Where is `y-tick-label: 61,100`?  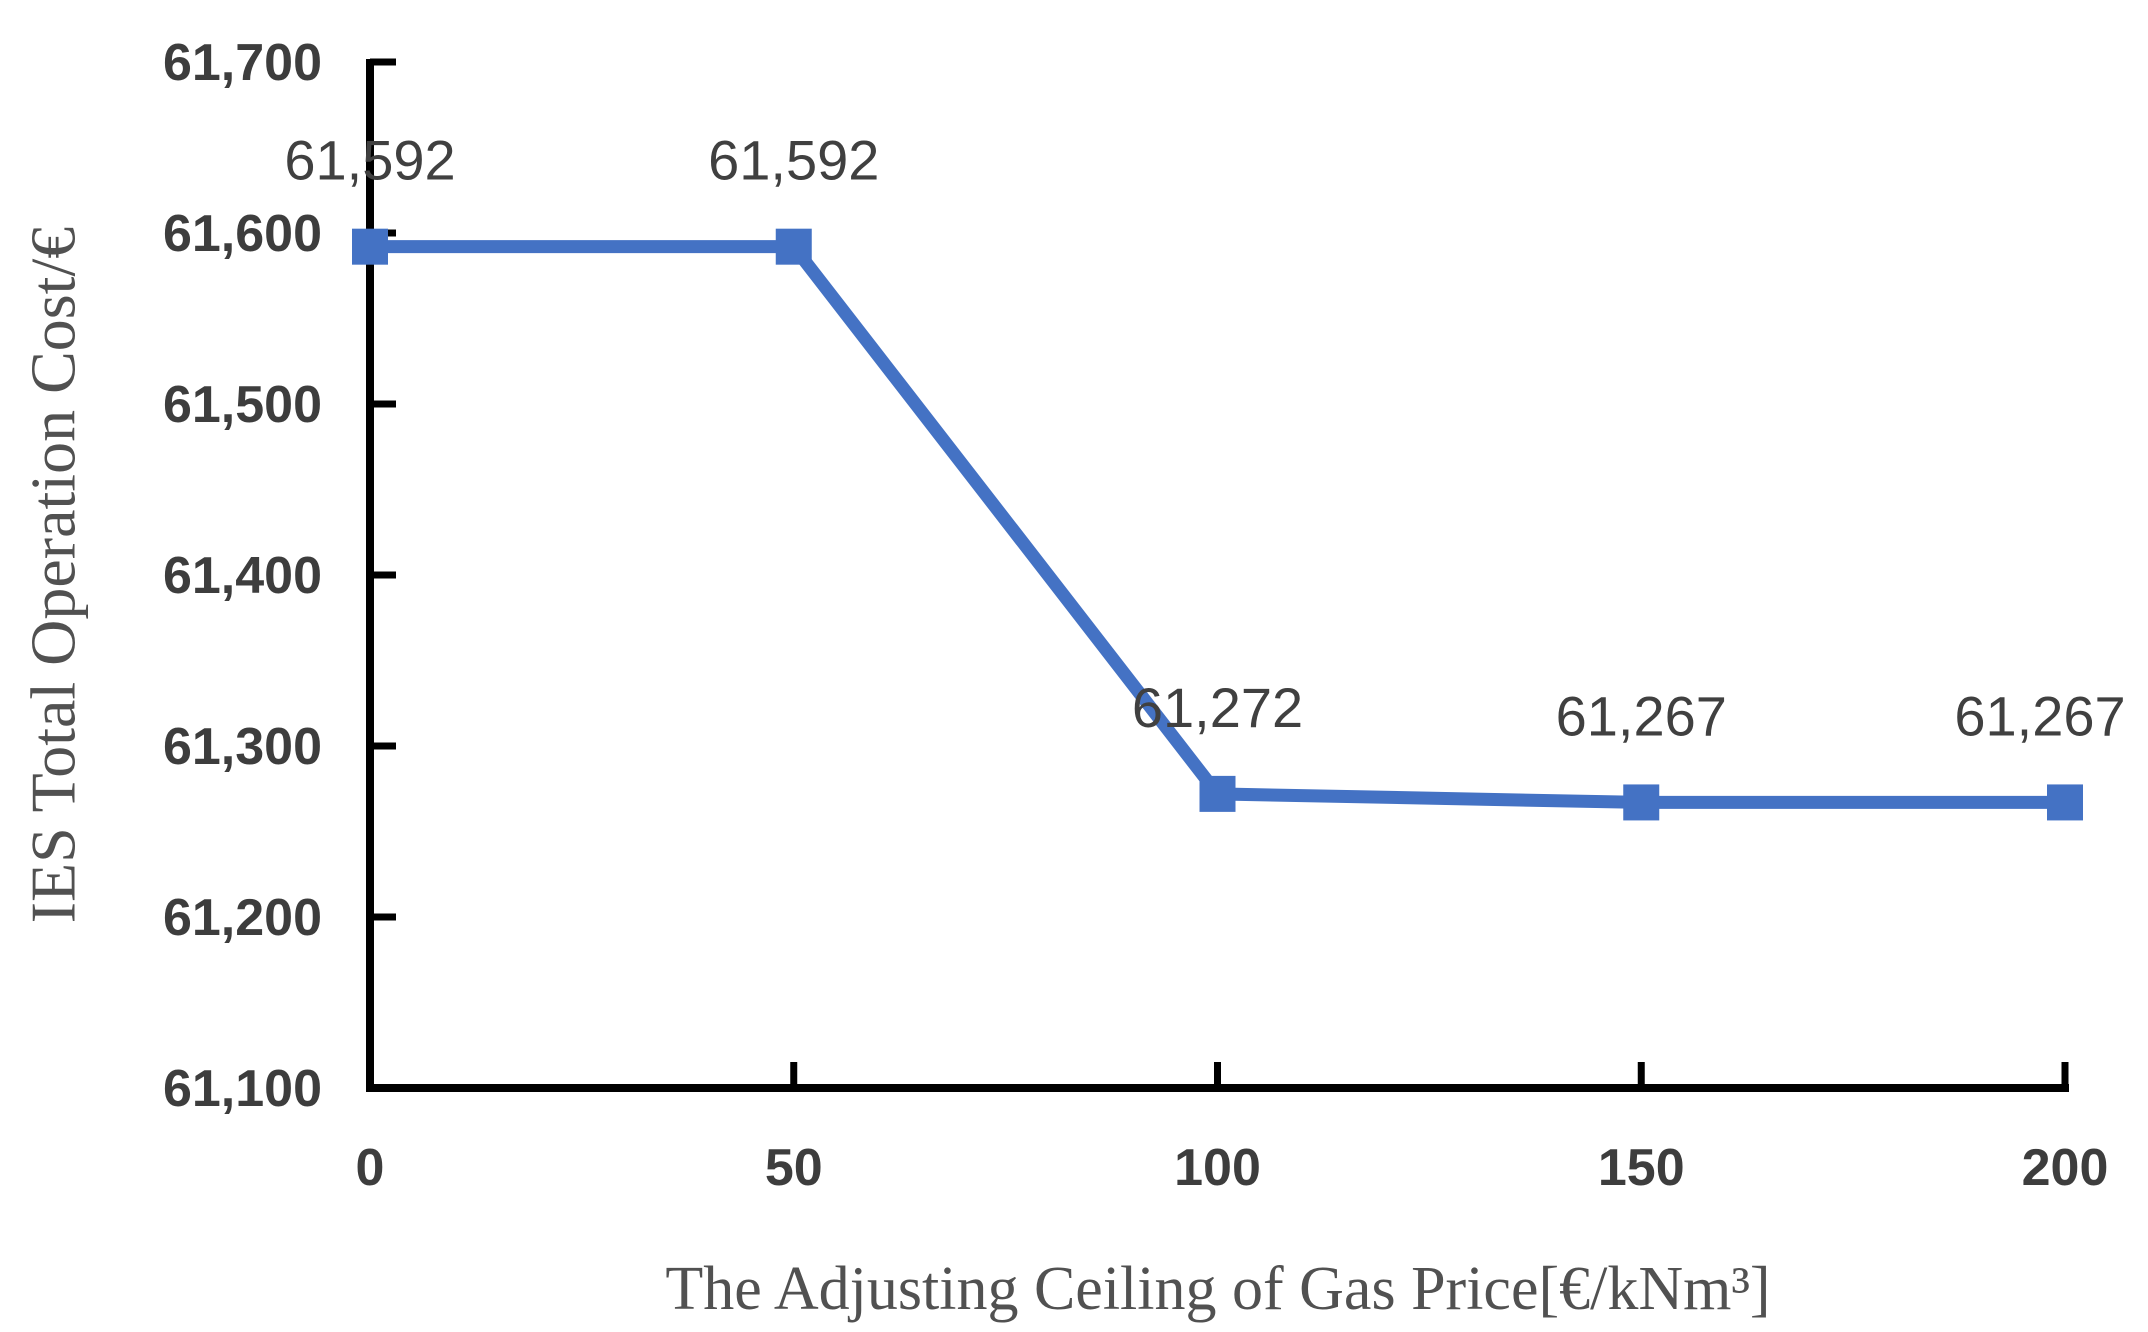
y-tick-label: 61,100 is located at coordinates (242, 1089).